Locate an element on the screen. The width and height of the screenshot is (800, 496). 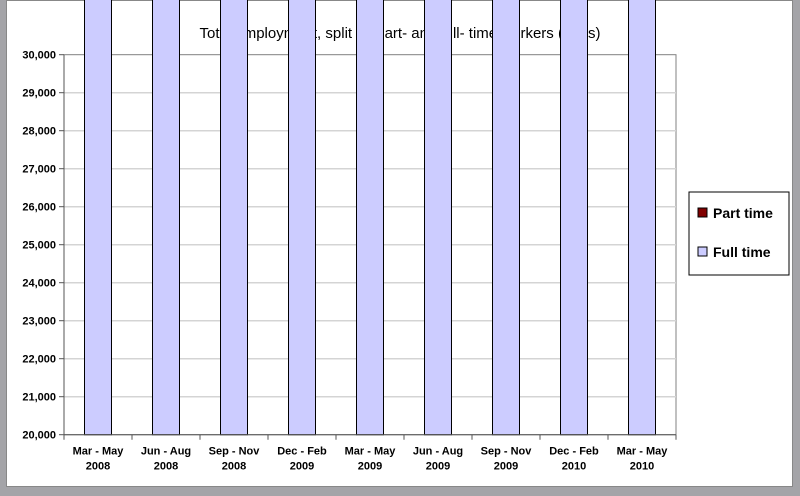
y-tick-label: 21,000 is located at coordinates (39, 398).